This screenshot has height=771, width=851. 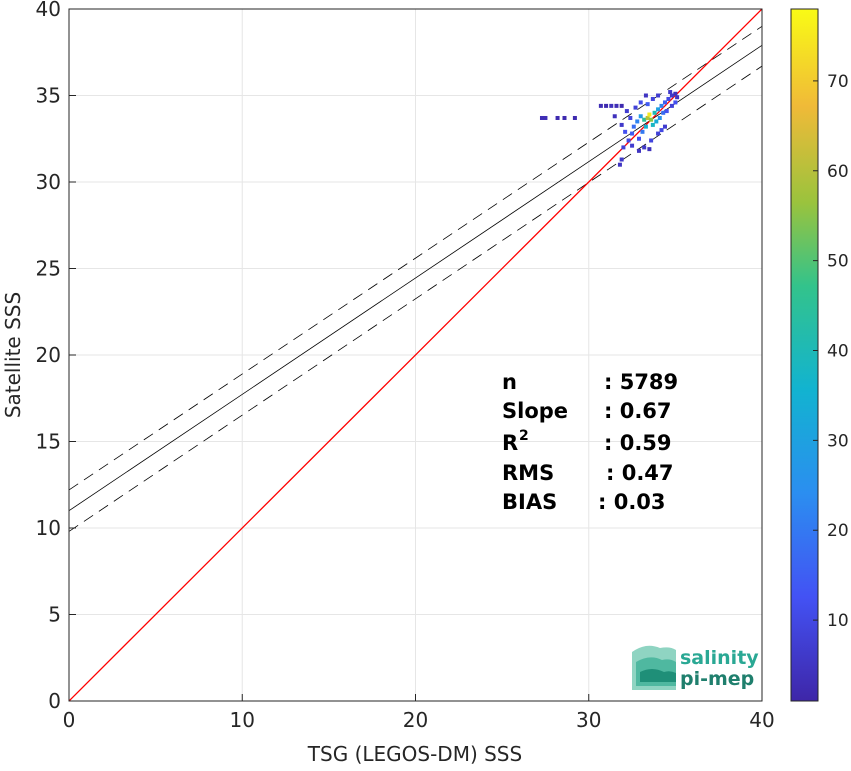 What do you see at coordinates (13, 355) in the screenshot?
I see `y-axis-label: Satellite SSS` at bounding box center [13, 355].